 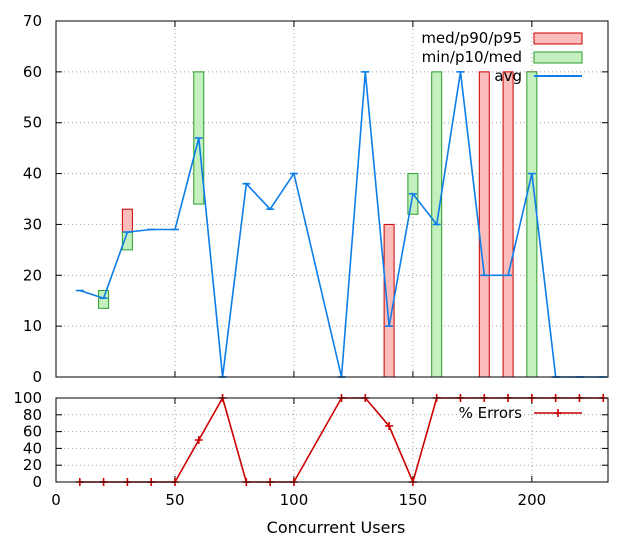 I want to click on top-y-tick-label: 30, so click(x=32, y=224).